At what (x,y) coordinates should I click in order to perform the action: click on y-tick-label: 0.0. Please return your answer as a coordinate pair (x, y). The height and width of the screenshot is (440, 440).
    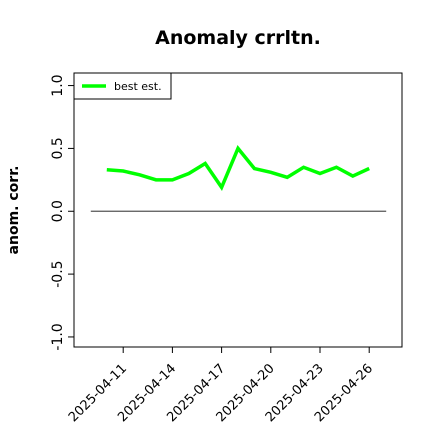
    Looking at the image, I should click on (58, 211).